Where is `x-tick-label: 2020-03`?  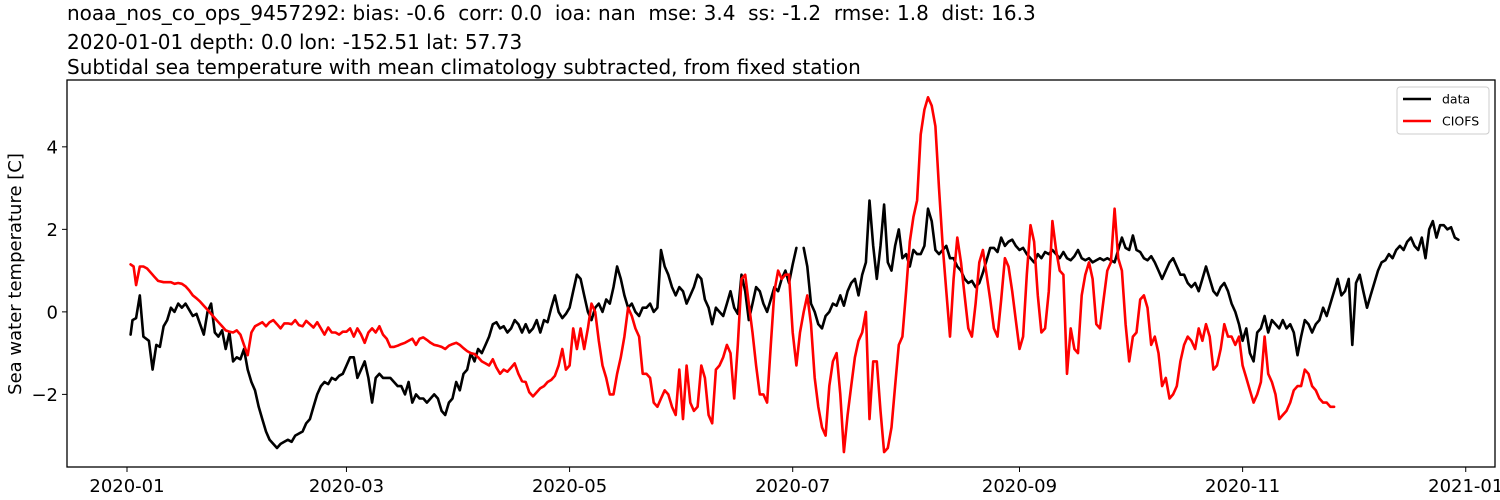
x-tick-label: 2020-03 is located at coordinates (346, 486).